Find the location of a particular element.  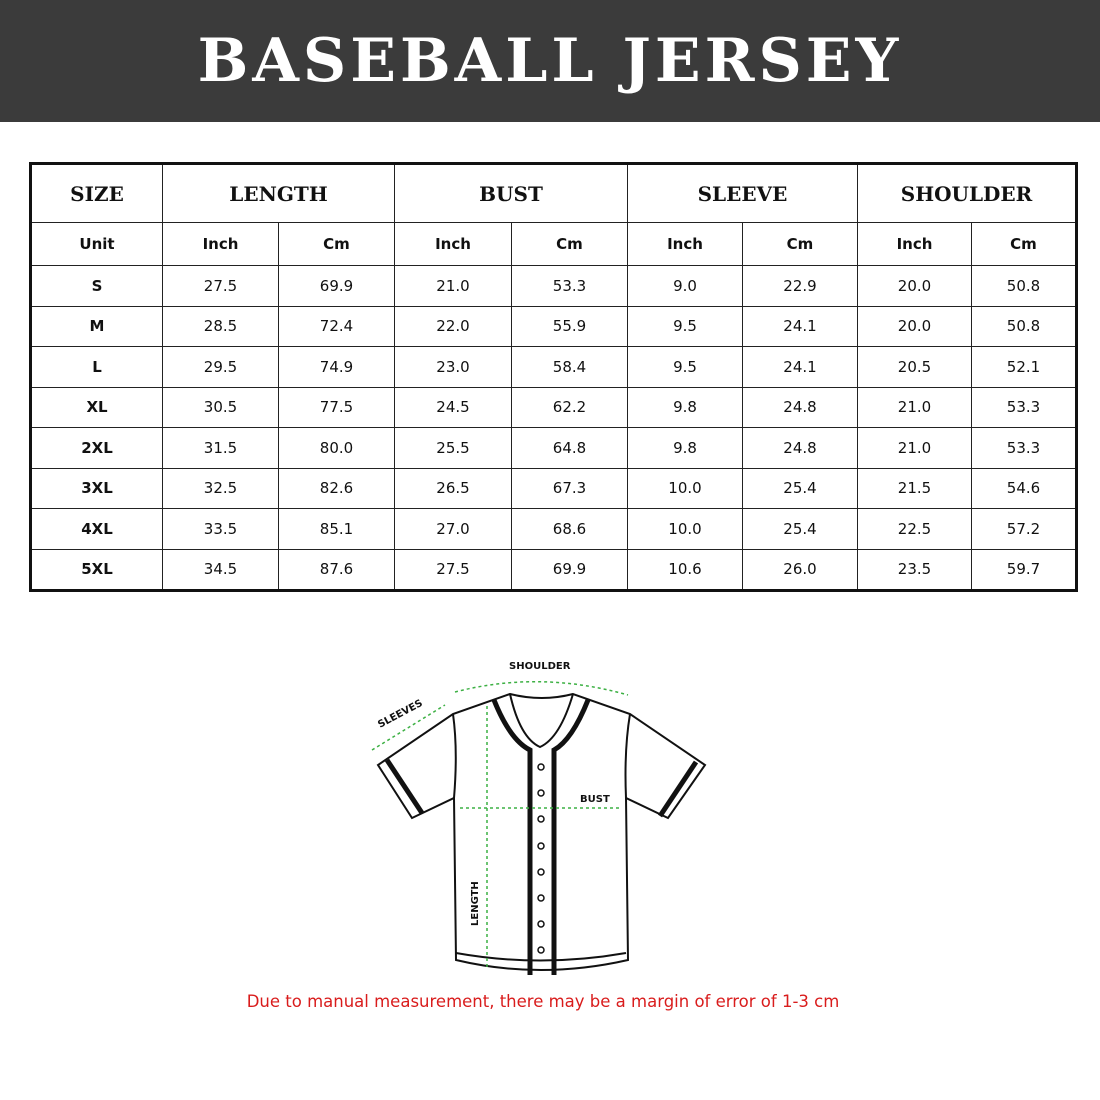

size-cell: S is located at coordinates (96, 286).